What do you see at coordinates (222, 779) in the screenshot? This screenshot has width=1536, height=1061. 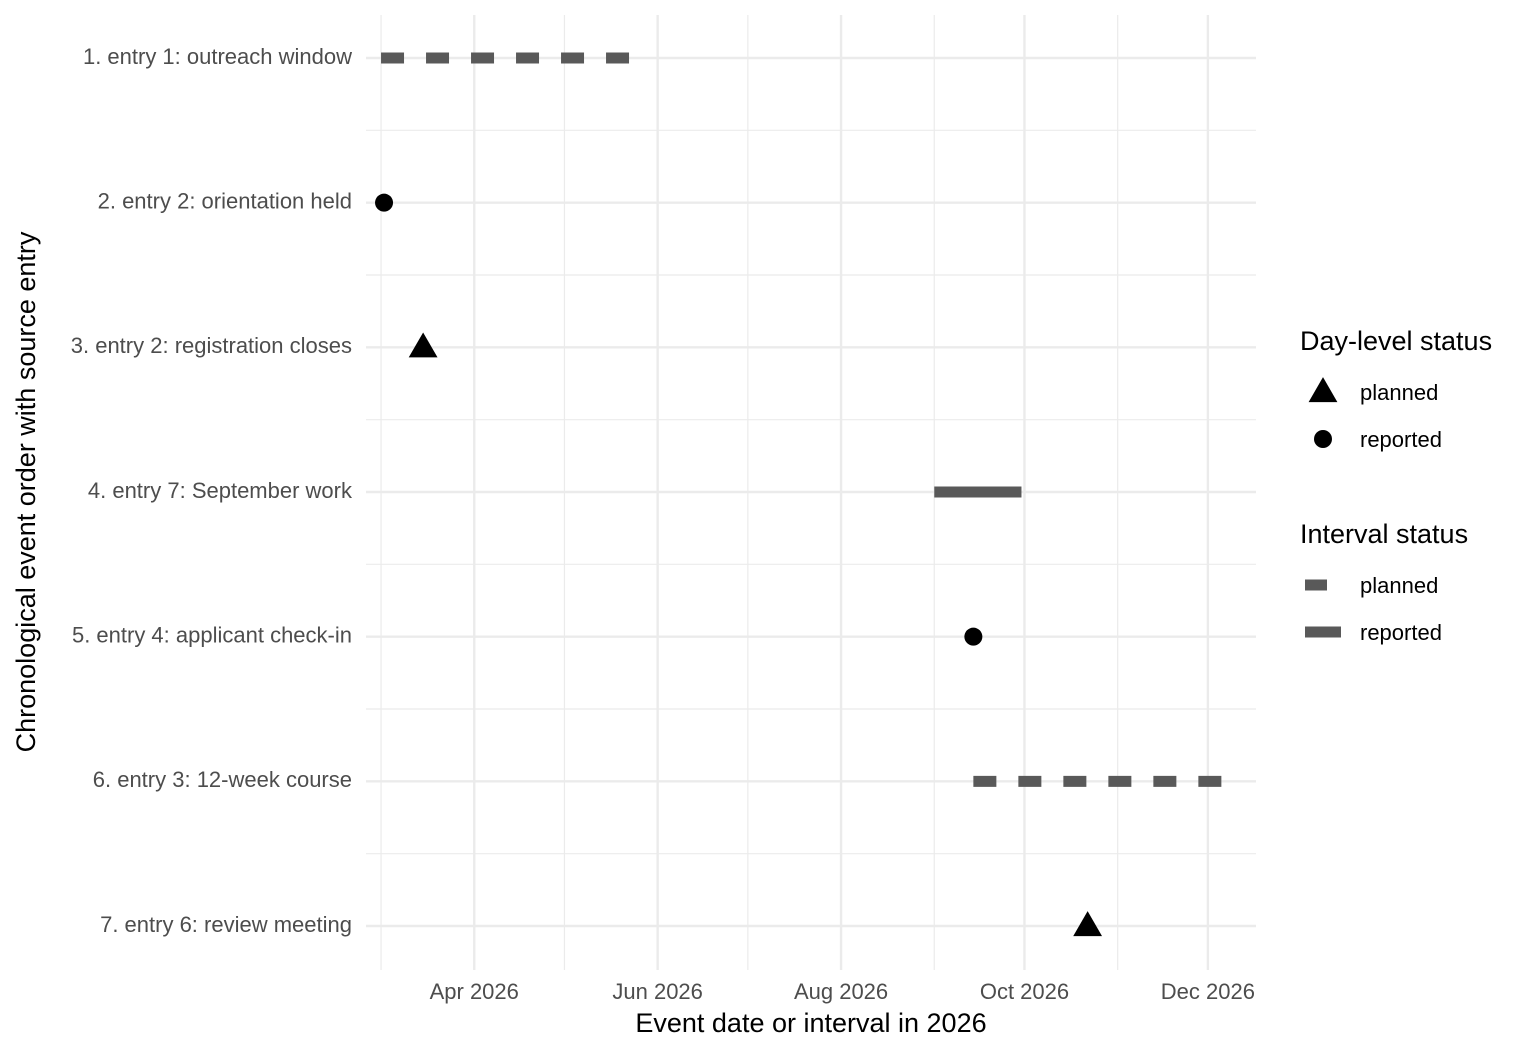 I see `y-tick-label: 6. entry 3: 12-week course` at bounding box center [222, 779].